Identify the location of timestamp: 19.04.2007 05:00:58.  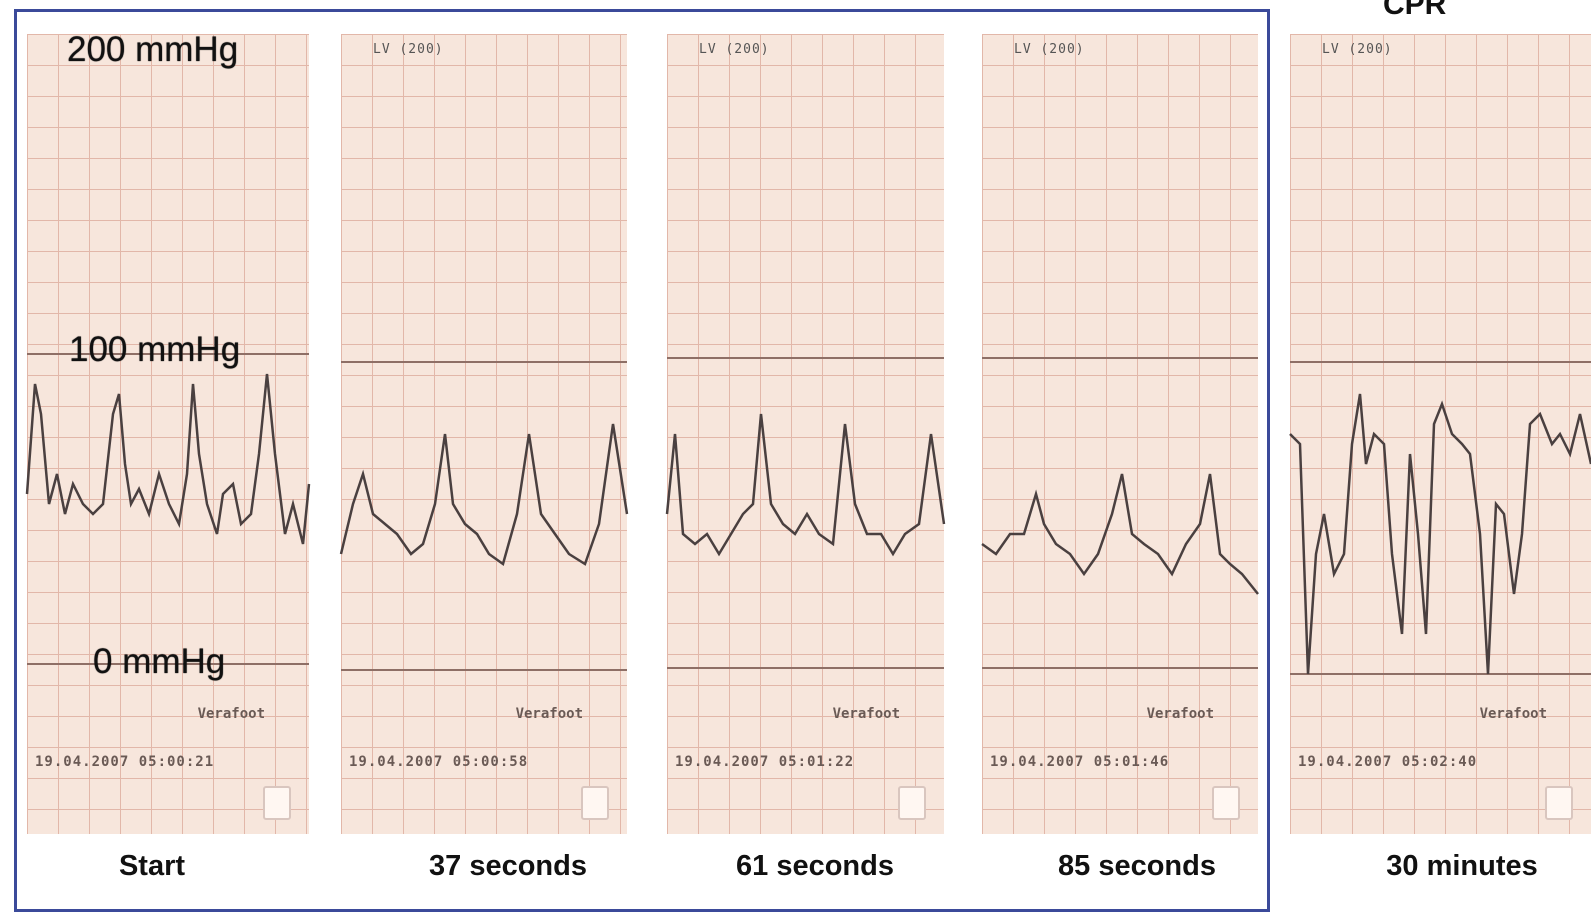
(439, 762).